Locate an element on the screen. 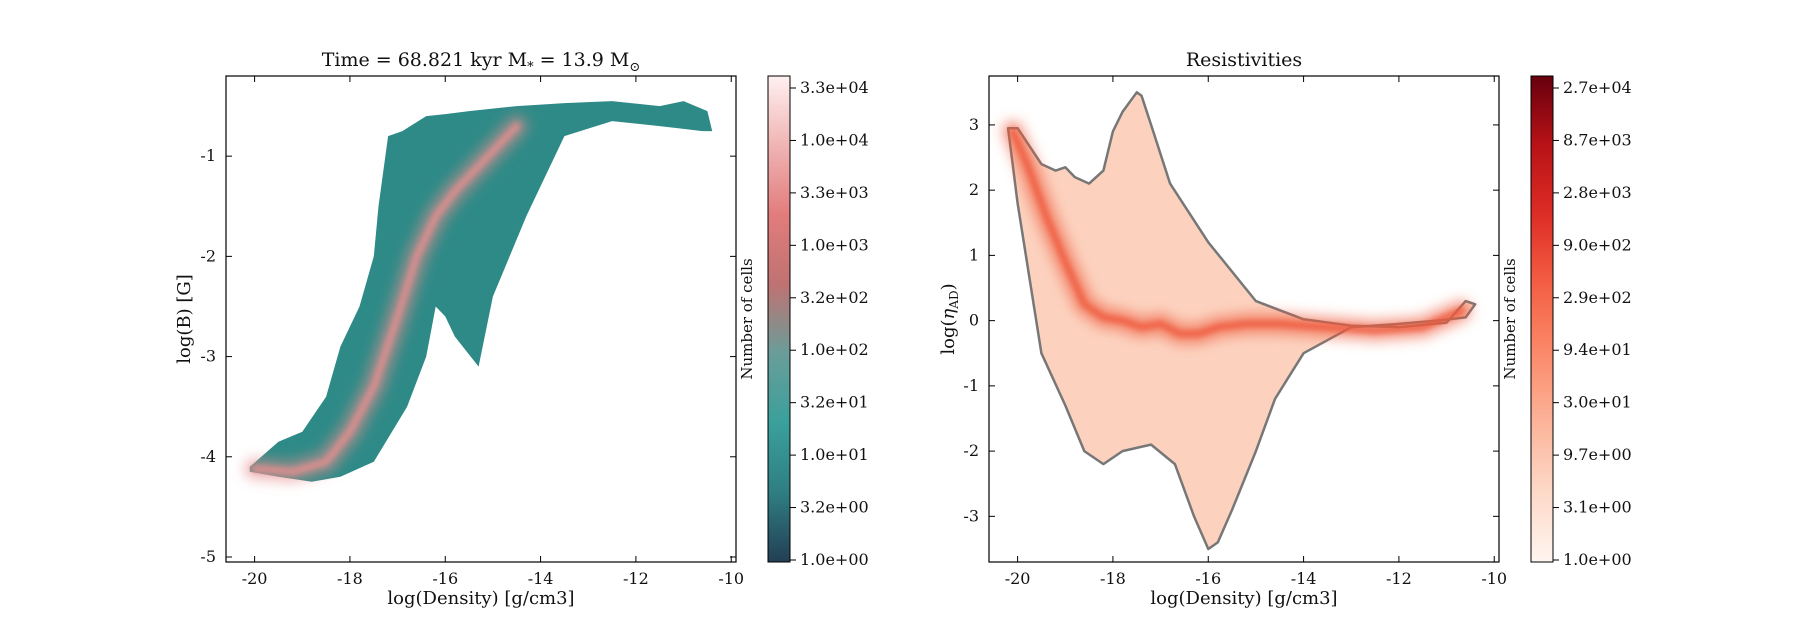 The image size is (1800, 630). left-colorbar-tick-label: 3.2e+02 is located at coordinates (834, 297).